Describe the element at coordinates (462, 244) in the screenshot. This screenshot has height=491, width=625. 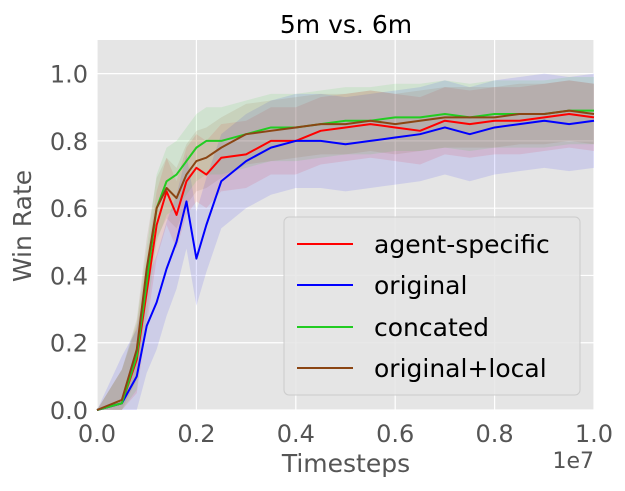
I see `legend-label-agent-specific: agent-specific` at that location.